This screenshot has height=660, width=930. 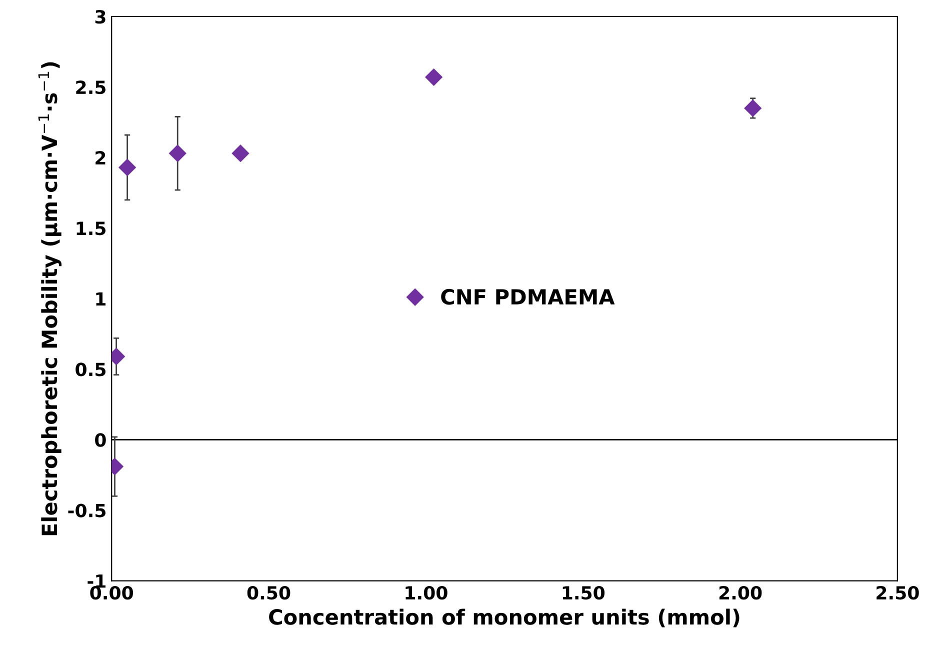 What do you see at coordinates (268, 593) in the screenshot?
I see `x-tick-label: 0.50` at bounding box center [268, 593].